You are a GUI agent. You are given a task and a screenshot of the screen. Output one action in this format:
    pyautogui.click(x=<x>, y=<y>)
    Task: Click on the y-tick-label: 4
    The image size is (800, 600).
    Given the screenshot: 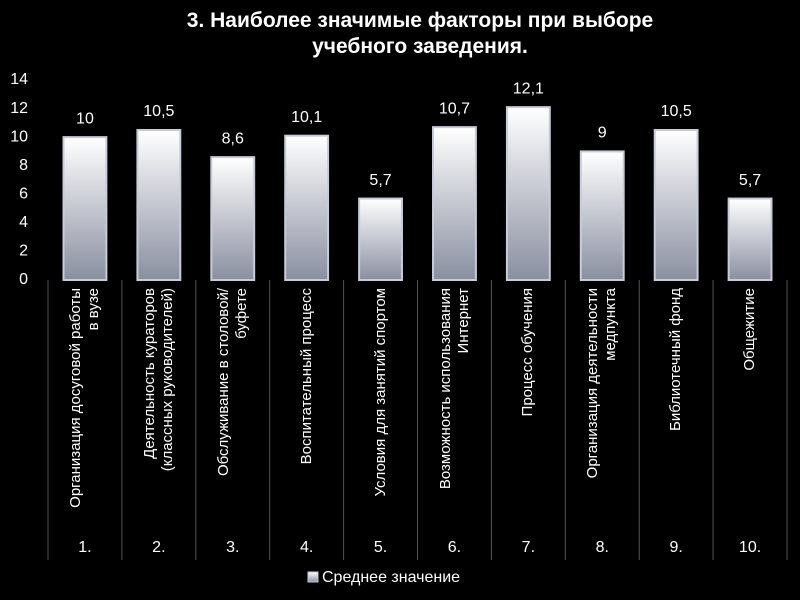 What is the action you would take?
    pyautogui.click(x=23, y=222)
    